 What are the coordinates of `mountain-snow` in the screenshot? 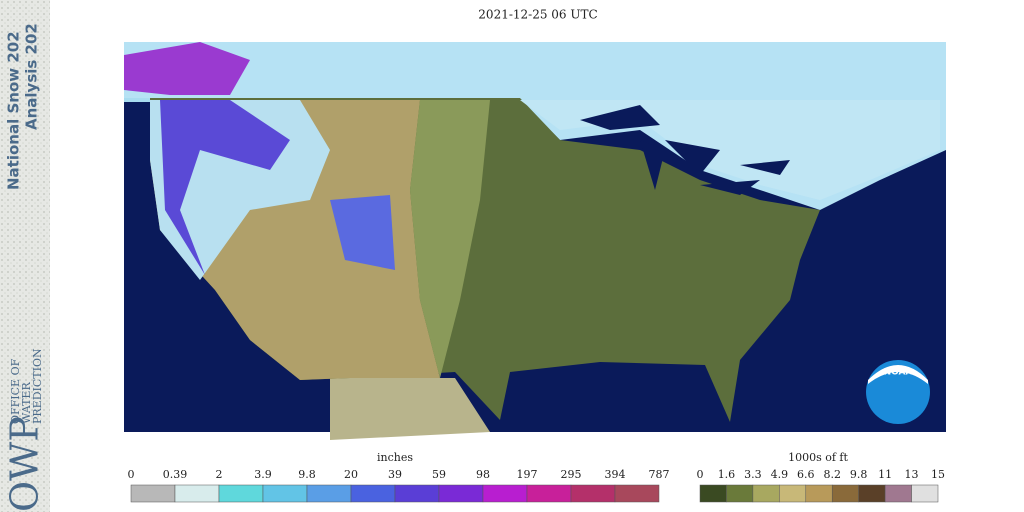 It's located at (225, 187).